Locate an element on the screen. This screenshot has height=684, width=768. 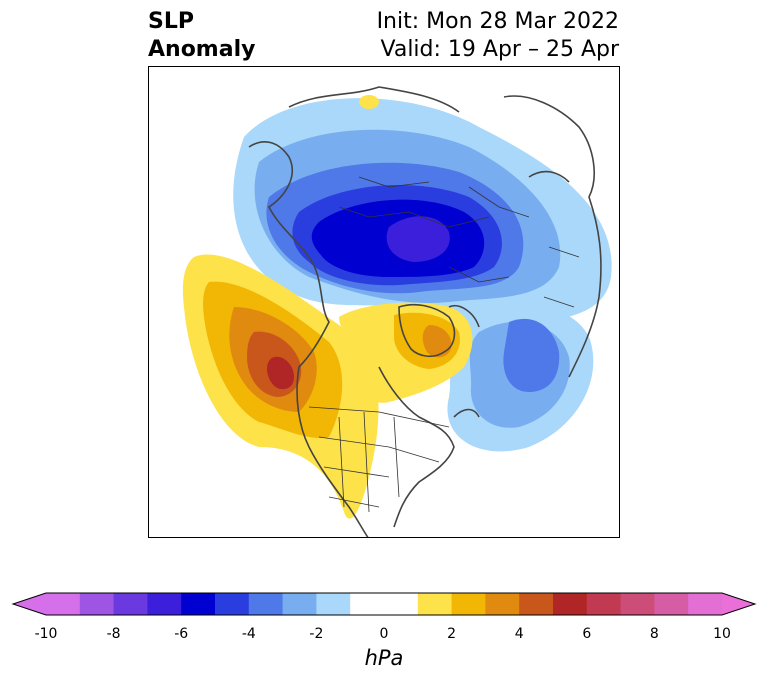
valid-dates: Valid: 19 Apr – 25 Apr is located at coordinates (500, 49).